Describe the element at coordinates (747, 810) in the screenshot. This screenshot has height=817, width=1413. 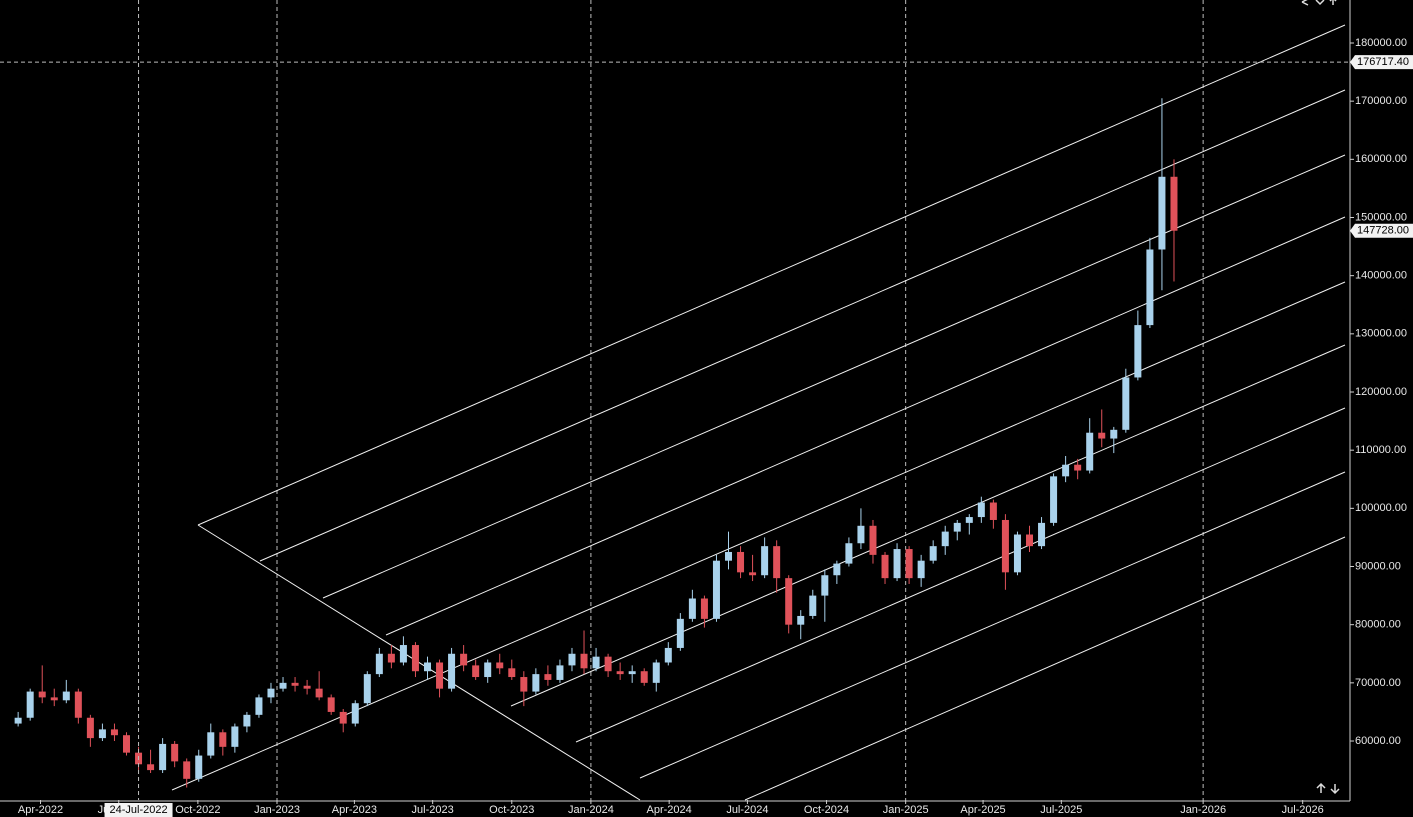
I see `x-tick-label: Jul-2024` at that location.